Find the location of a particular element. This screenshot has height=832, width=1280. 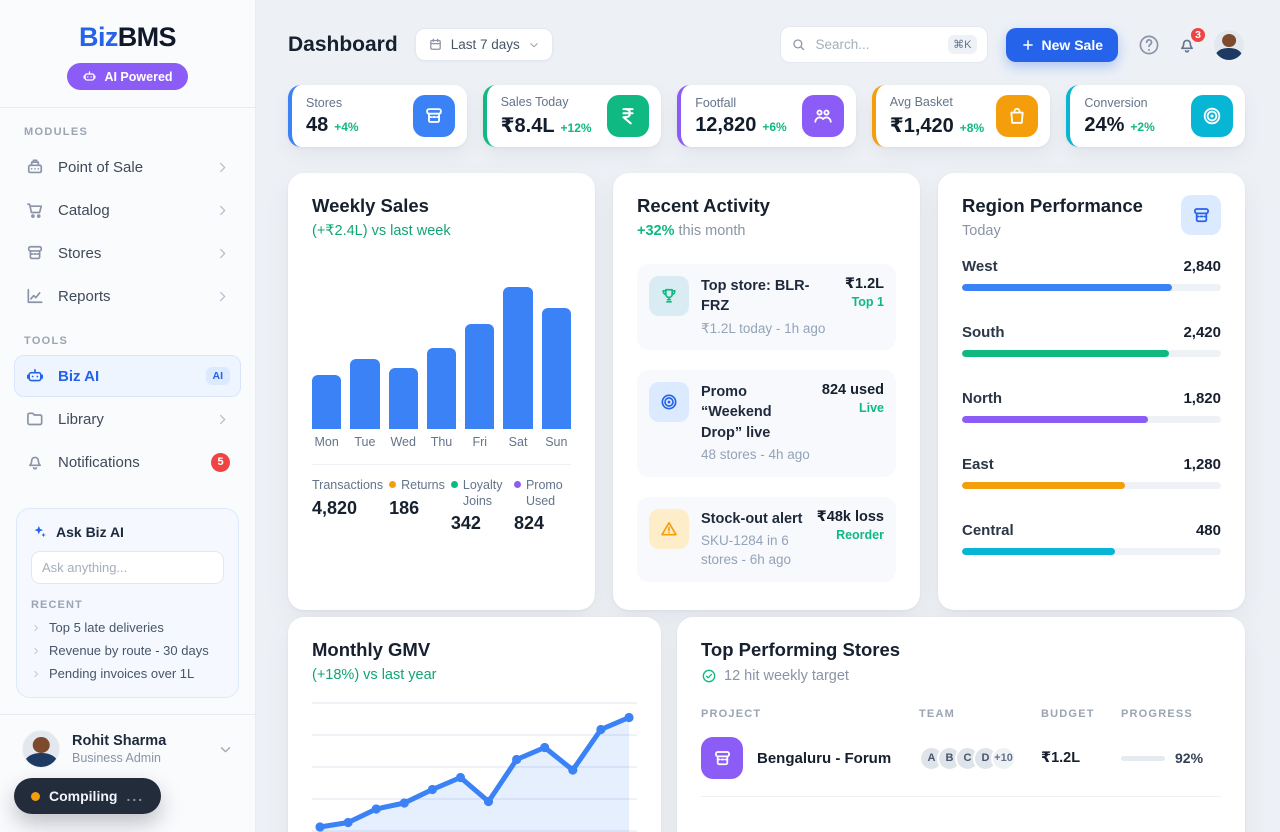

recent-label: RECENT is located at coordinates (57, 605).